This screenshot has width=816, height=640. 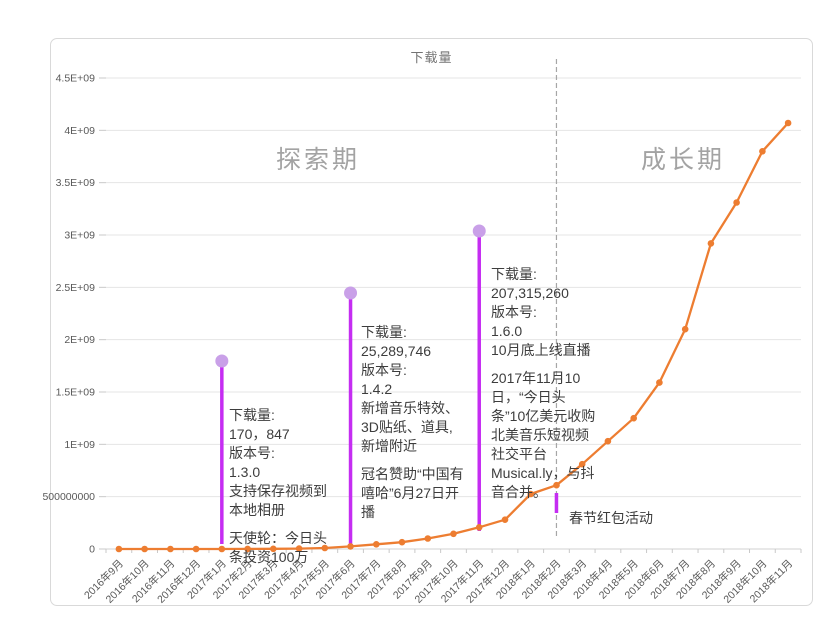 I want to click on y-axis-label: 4E+09, so click(x=79, y=131).